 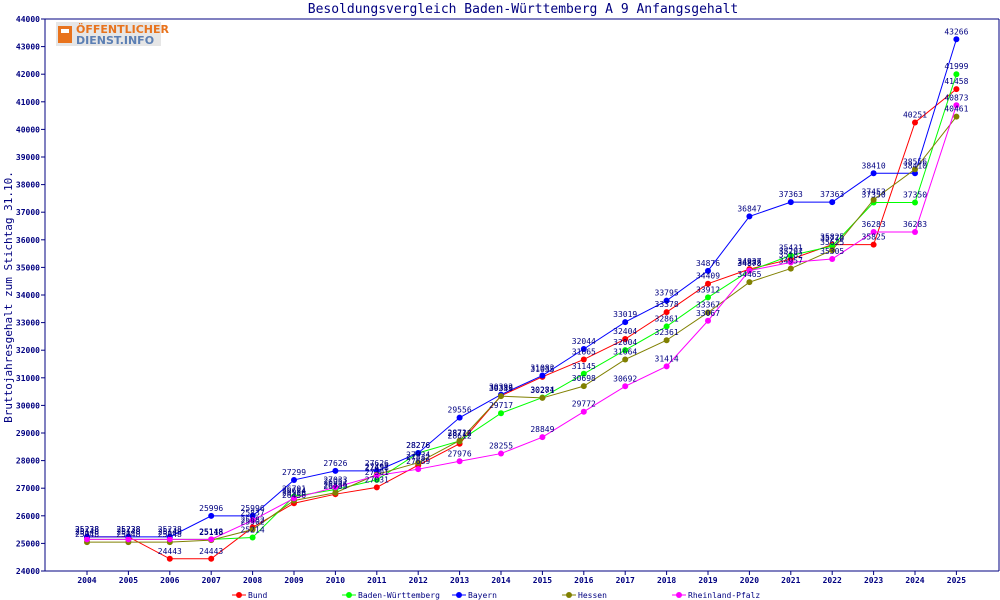 What do you see at coordinates (253, 522) in the screenshot?
I see `data-label: 25502` at bounding box center [253, 522].